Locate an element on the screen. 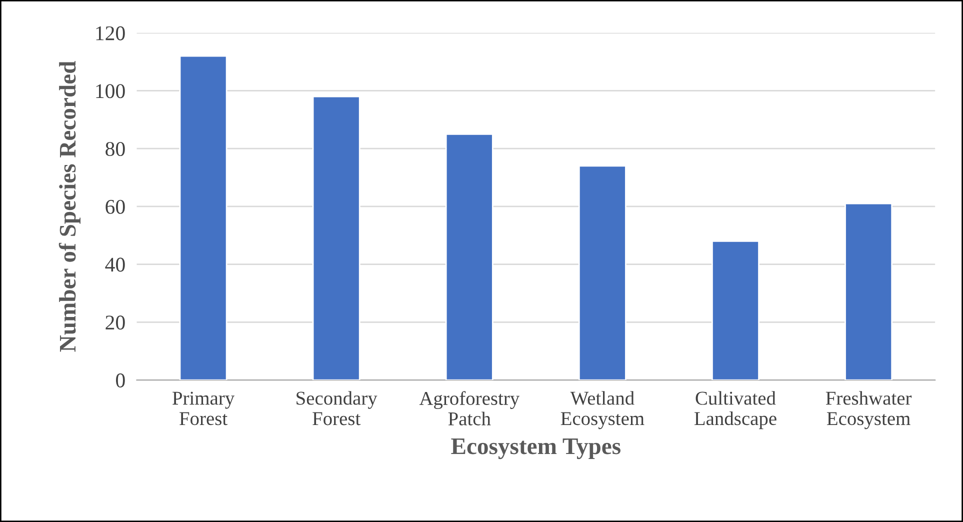 The width and height of the screenshot is (963, 522). x-axis-title: Ecosystem Types is located at coordinates (535, 449).